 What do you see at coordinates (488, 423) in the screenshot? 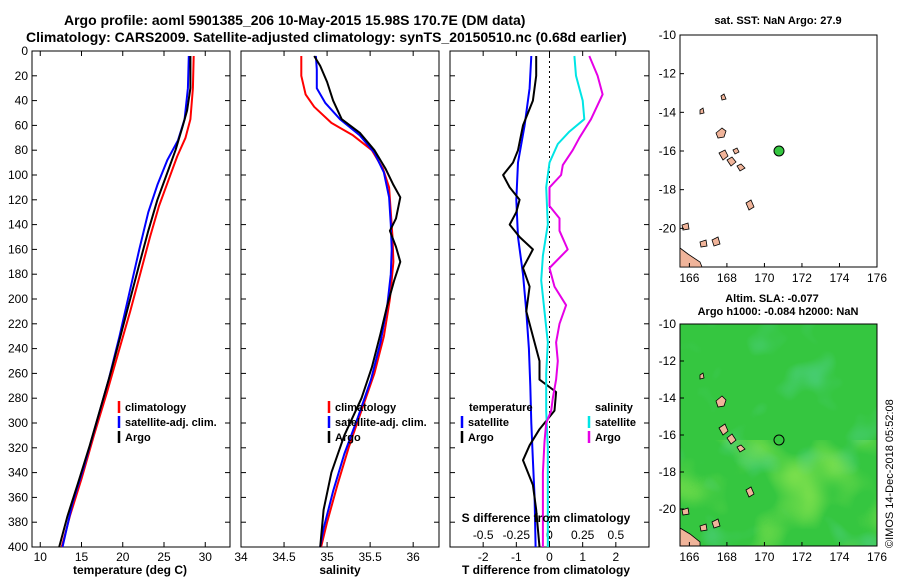
I see `legend-t-satellite-label: satellite` at bounding box center [488, 423].